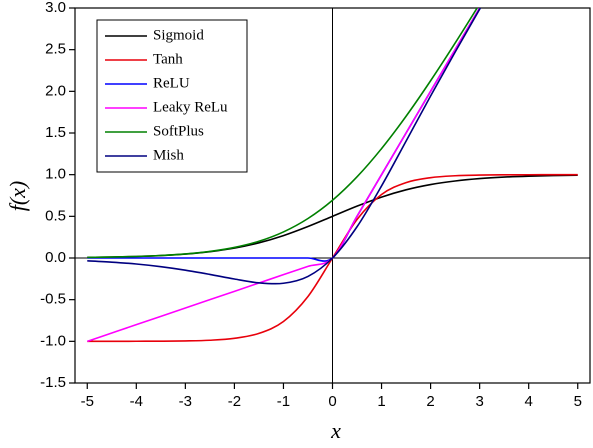 This screenshot has height=448, width=593. What do you see at coordinates (381, 401) in the screenshot?
I see `x-tick-label: 1` at bounding box center [381, 401].